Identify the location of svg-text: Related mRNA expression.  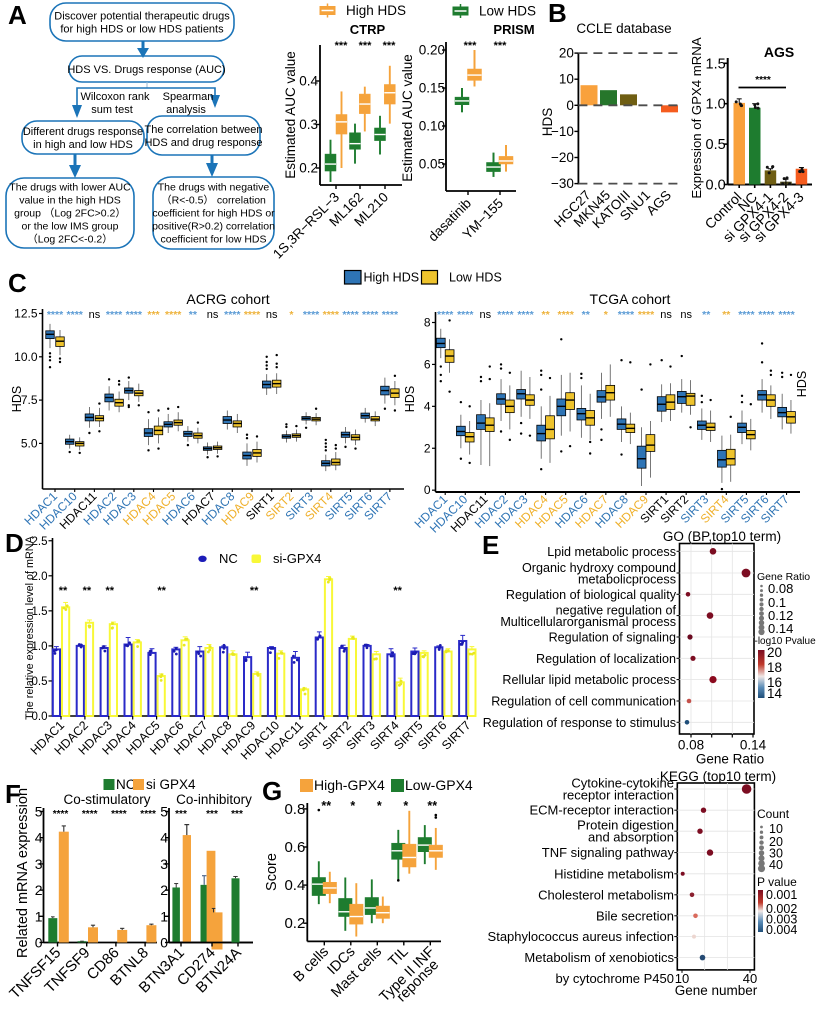
(23, 873).